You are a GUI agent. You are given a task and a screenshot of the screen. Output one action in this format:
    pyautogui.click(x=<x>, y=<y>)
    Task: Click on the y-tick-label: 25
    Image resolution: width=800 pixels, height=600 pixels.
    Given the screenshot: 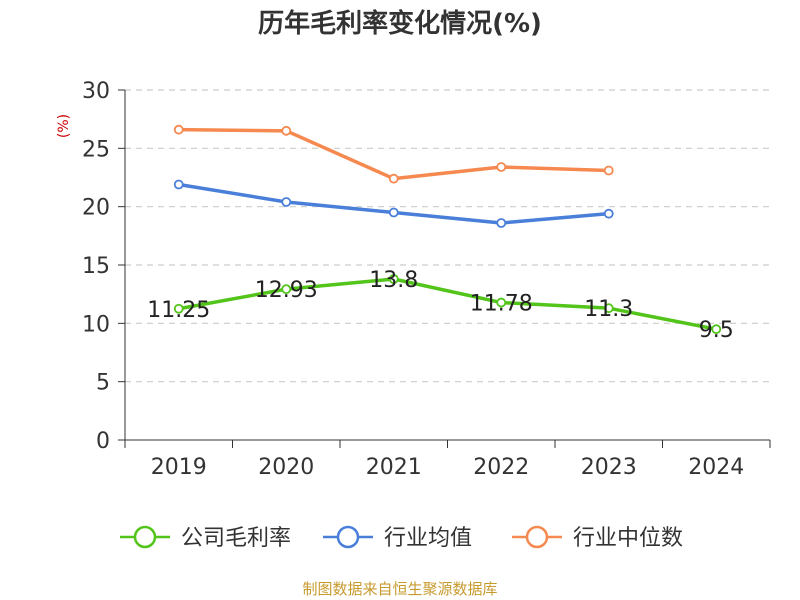 What is the action you would take?
    pyautogui.click(x=96, y=149)
    